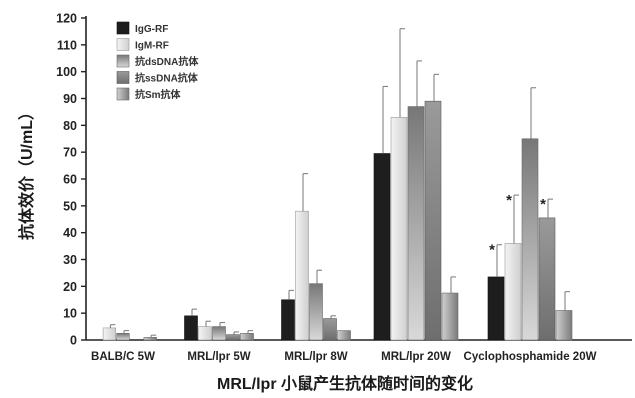 The height and width of the screenshot is (398, 635). Describe the element at coordinates (70, 260) in the screenshot. I see `y-tick-label: 30` at that location.